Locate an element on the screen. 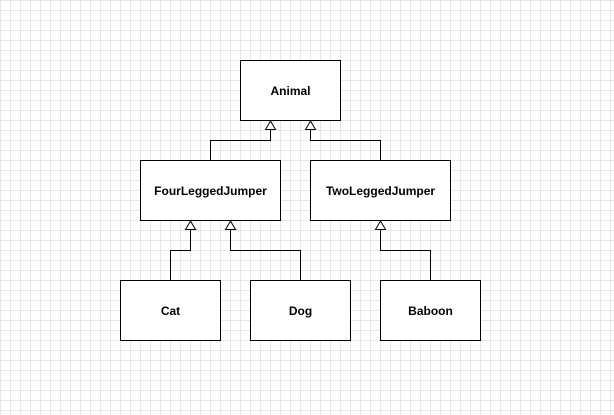 This screenshot has width=614, height=415. class-name-cat: Cat is located at coordinates (170, 310).